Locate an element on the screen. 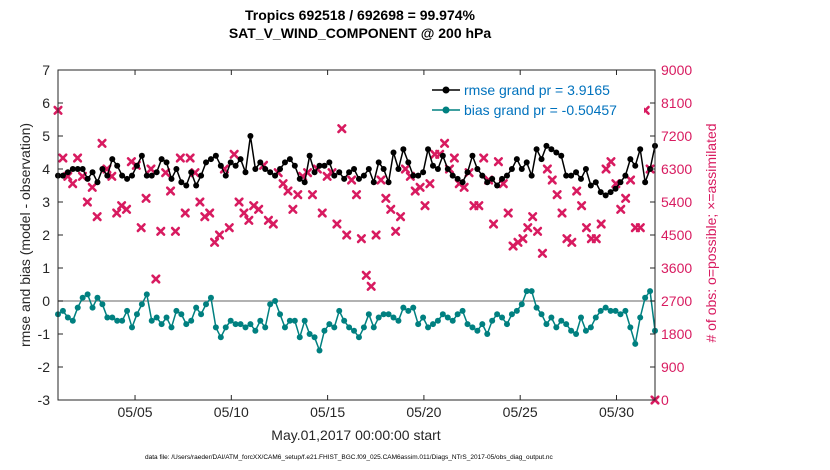  legend-rmse-marker is located at coordinates (446, 90).